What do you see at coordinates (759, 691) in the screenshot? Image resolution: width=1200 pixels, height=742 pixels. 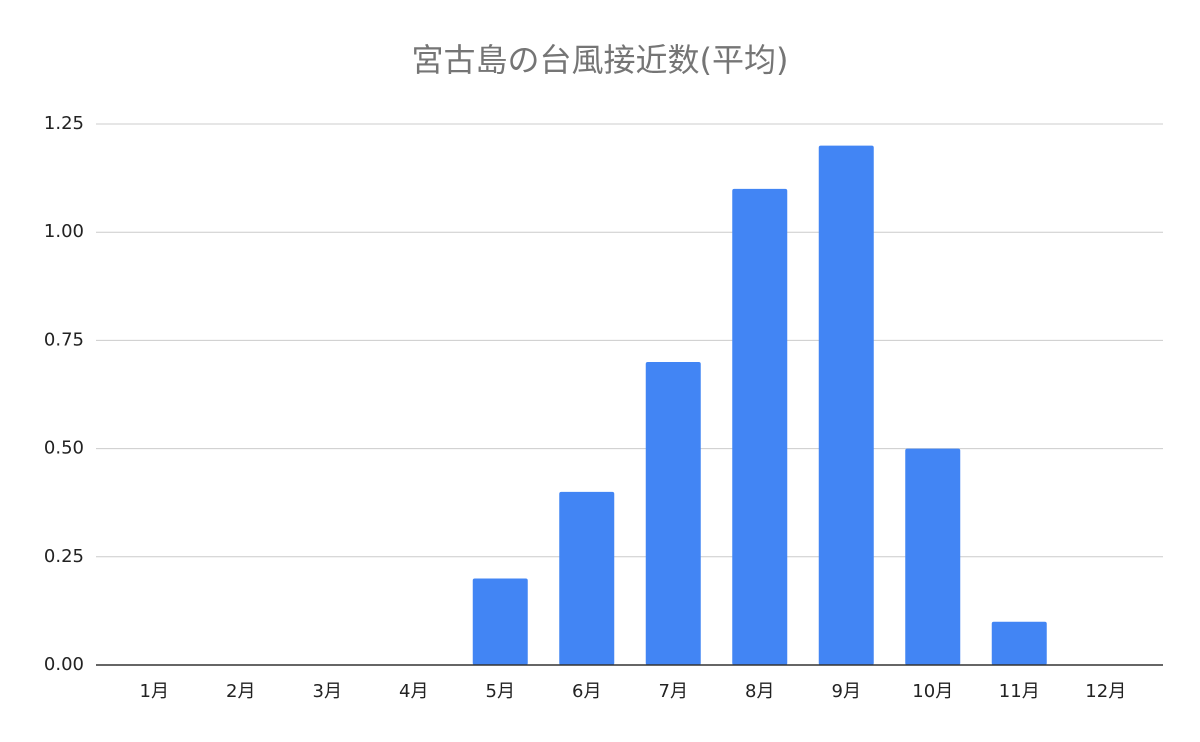 I see `x-tick-label: 8月` at bounding box center [759, 691].